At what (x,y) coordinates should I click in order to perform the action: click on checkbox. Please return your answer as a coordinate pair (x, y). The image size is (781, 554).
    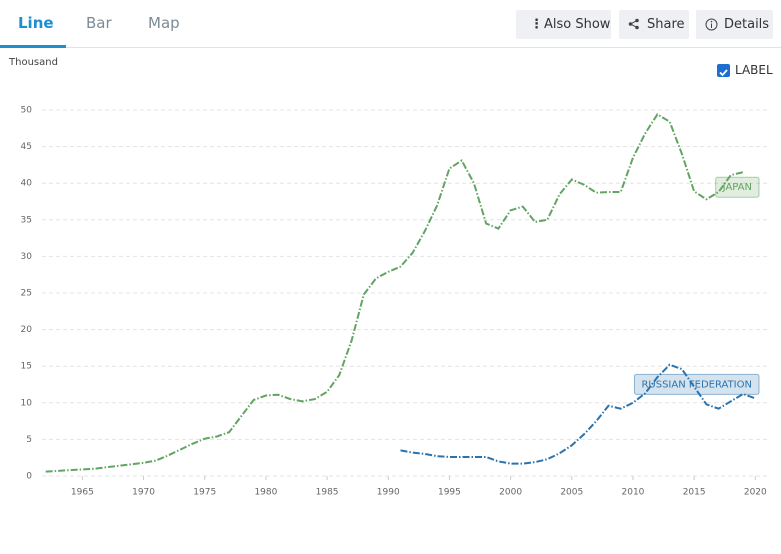
    Looking at the image, I should click on (723, 70).